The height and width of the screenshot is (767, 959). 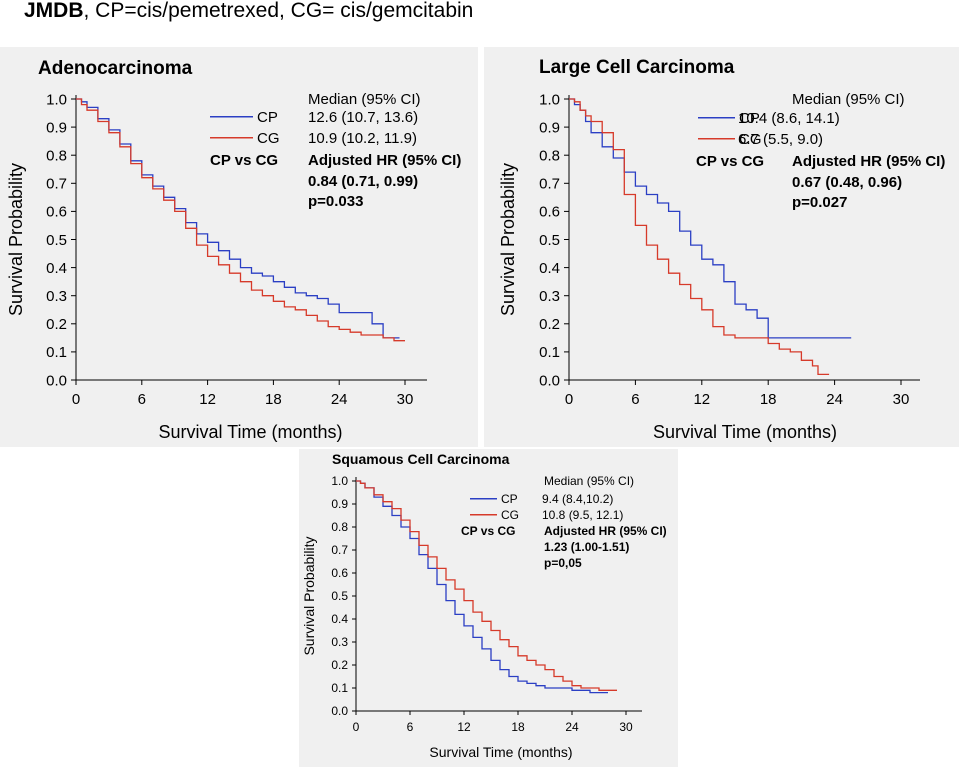 I want to click on large-cell-comparison-label: CP vs CG, so click(x=730, y=161).